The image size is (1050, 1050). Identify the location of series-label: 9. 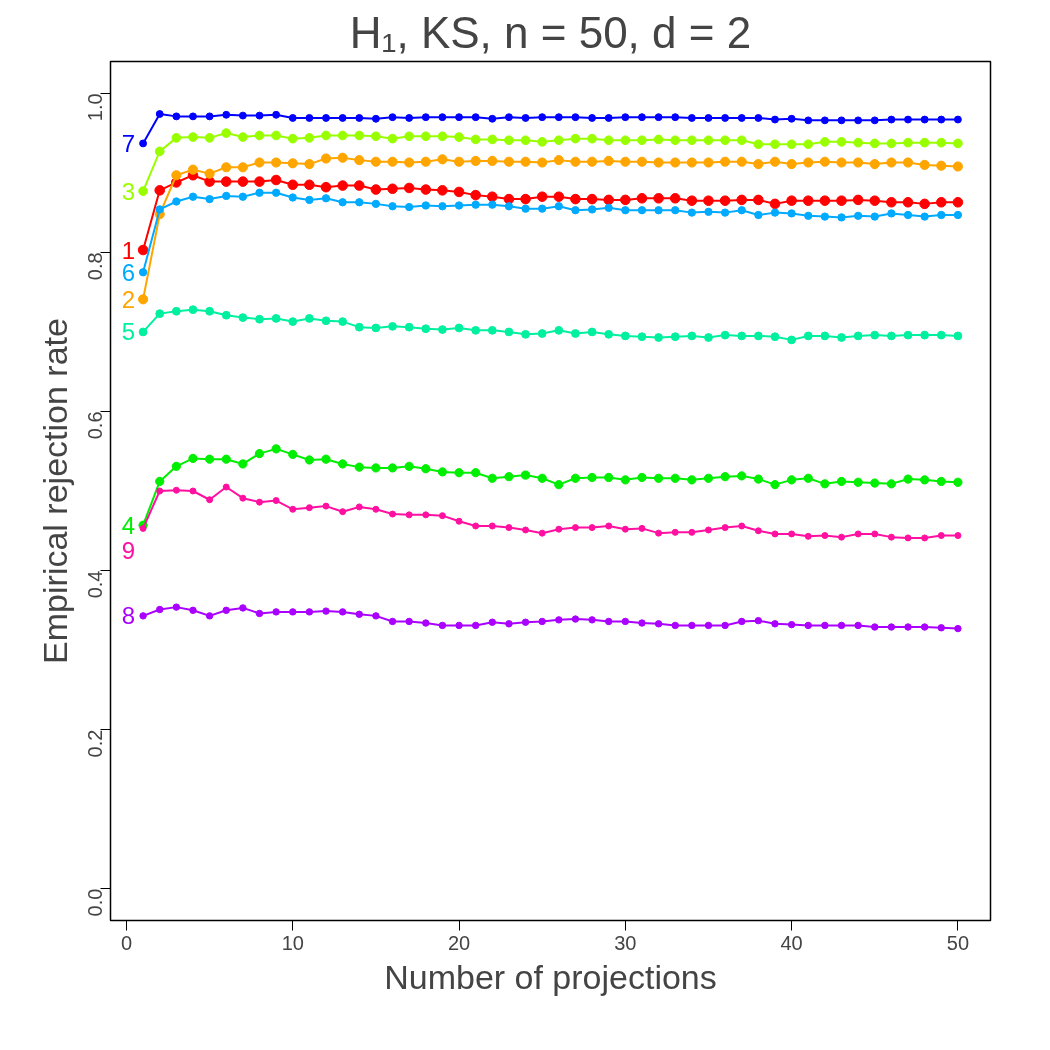
(128, 550).